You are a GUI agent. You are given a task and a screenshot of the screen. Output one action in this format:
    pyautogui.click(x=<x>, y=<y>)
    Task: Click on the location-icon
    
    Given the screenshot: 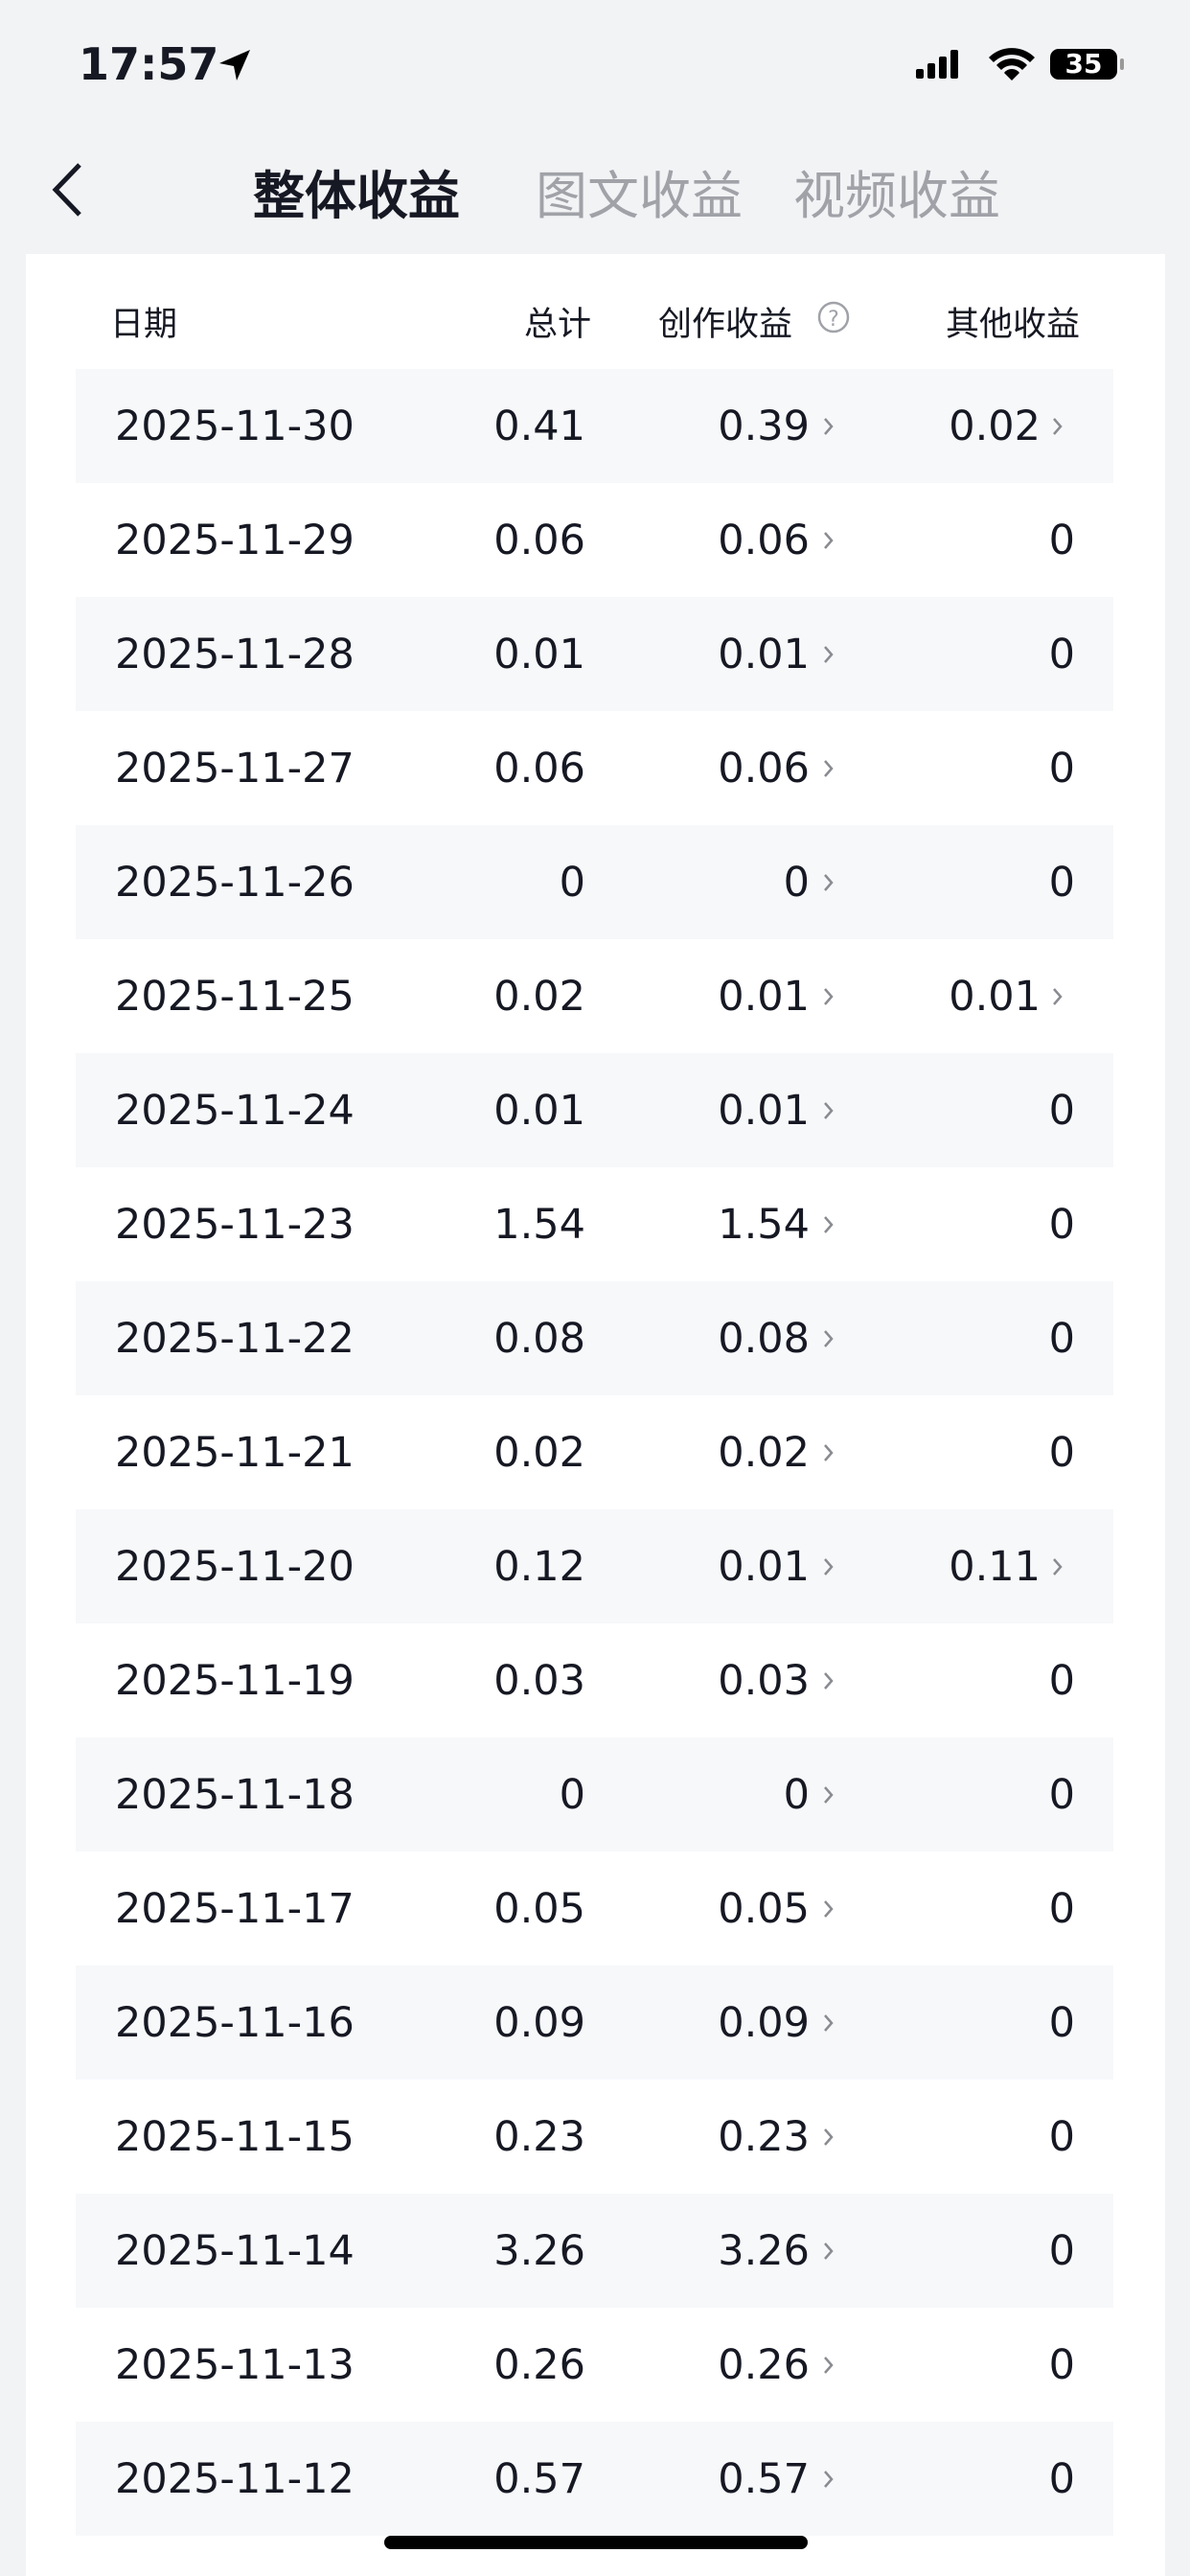 What is the action you would take?
    pyautogui.click(x=234, y=65)
    